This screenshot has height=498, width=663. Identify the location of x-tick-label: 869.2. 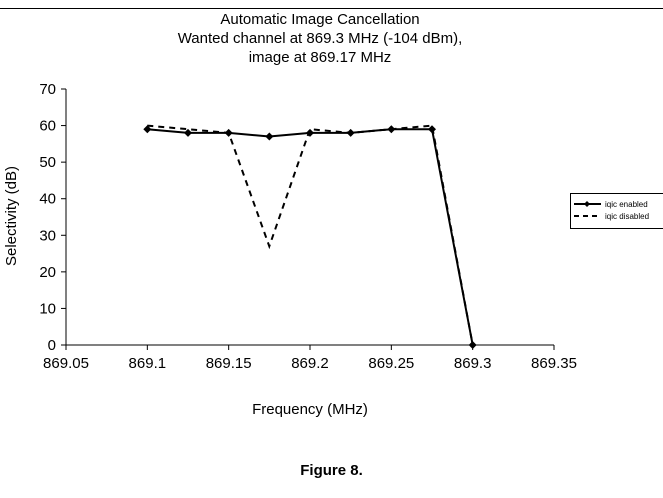
(310, 363).